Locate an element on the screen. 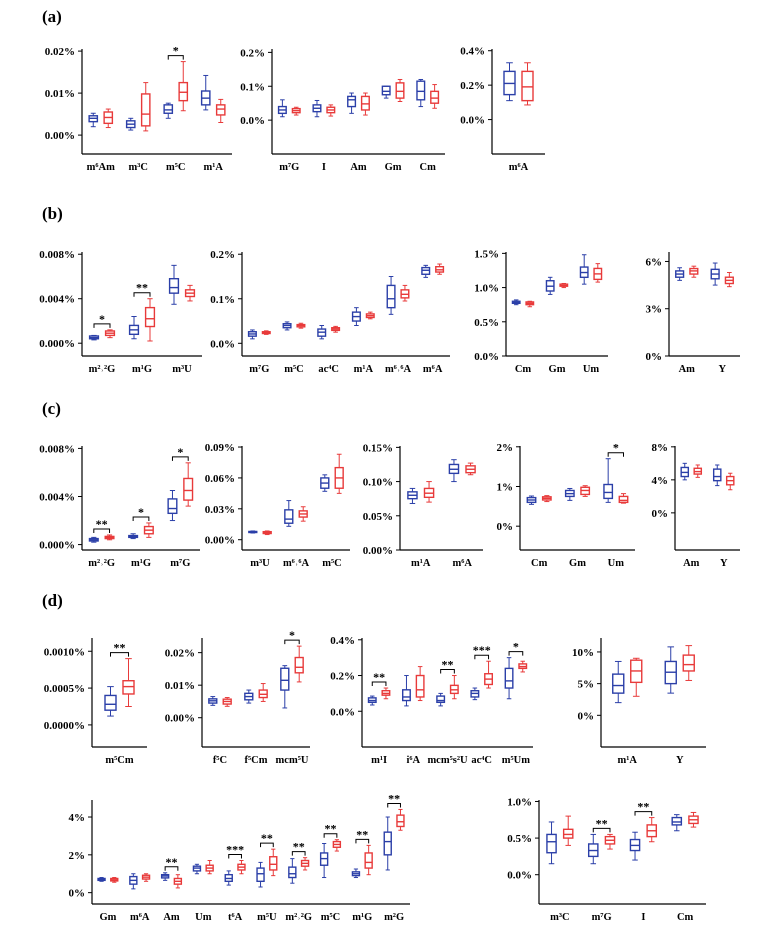 The height and width of the screenshot is (940, 780). x-tick-label: f⁵C is located at coordinates (220, 760).